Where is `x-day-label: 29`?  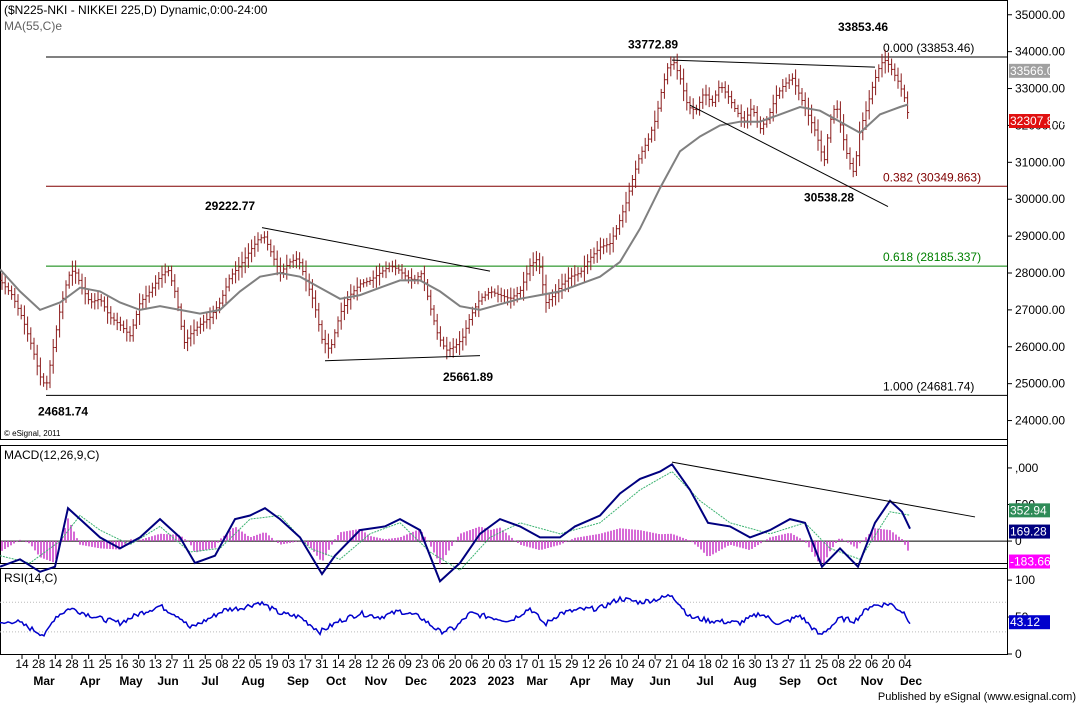 x-day-label: 29 is located at coordinates (572, 664).